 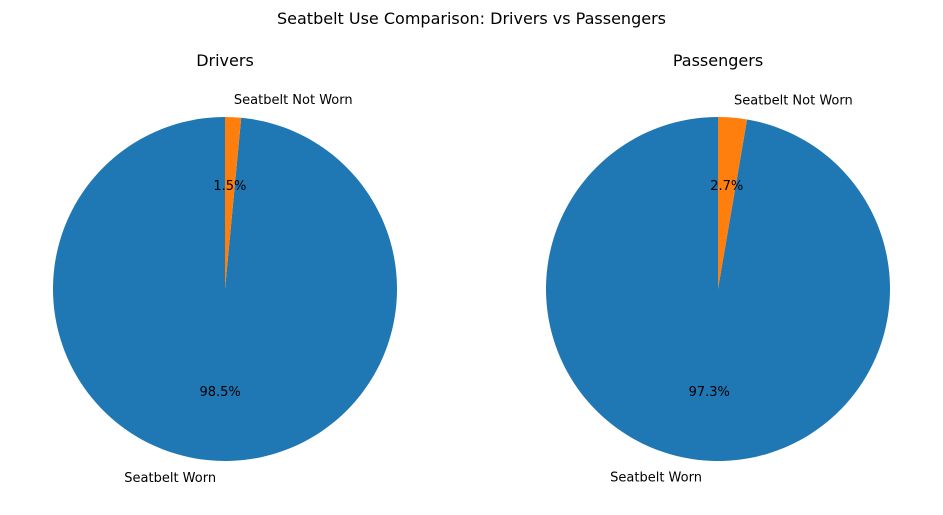 What do you see at coordinates (733, 203) in the screenshot?
I see `pie-slice-passengers-seatbelt-not-worn` at bounding box center [733, 203].